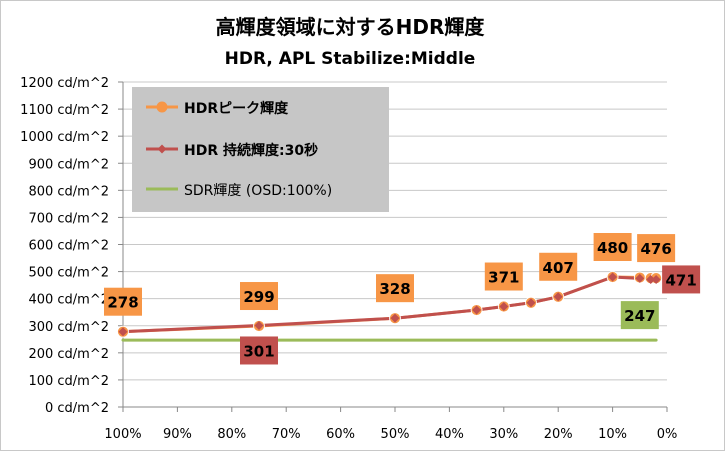 This screenshot has width=725, height=451. What do you see at coordinates (68, 381) in the screenshot?
I see `y-tick-label: 100 cd/m^2` at bounding box center [68, 381].